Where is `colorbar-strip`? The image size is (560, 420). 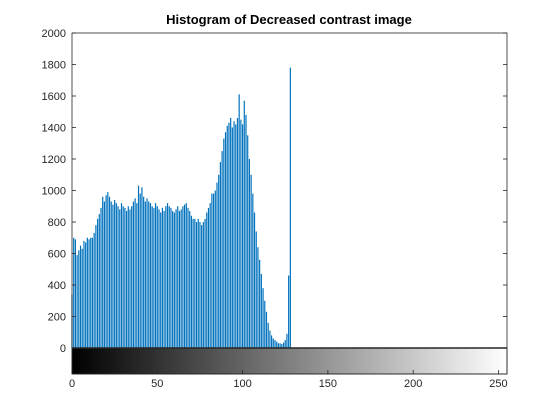 colorbar-strip is located at coordinates (289, 361).